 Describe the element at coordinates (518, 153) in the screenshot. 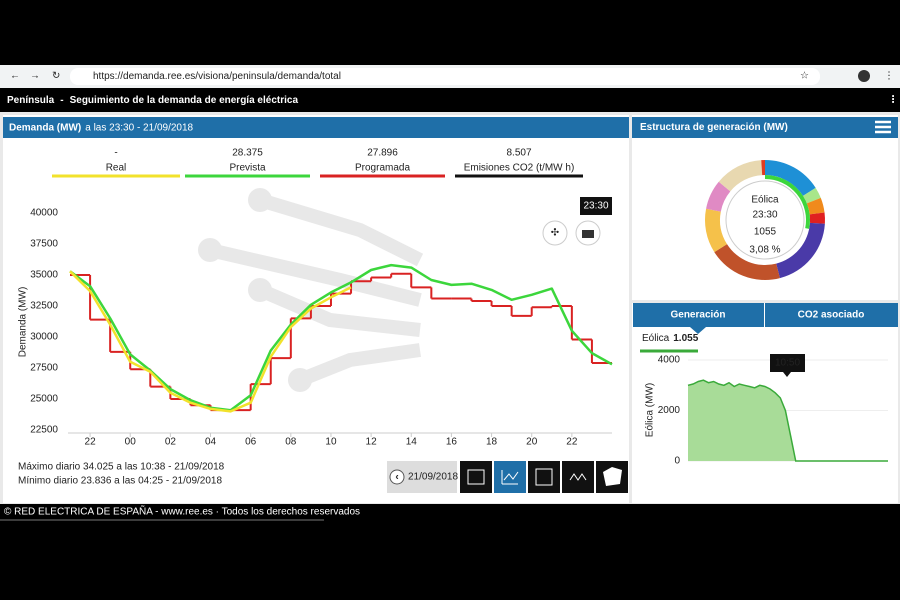

I see `stat-value: 8.507` at that location.